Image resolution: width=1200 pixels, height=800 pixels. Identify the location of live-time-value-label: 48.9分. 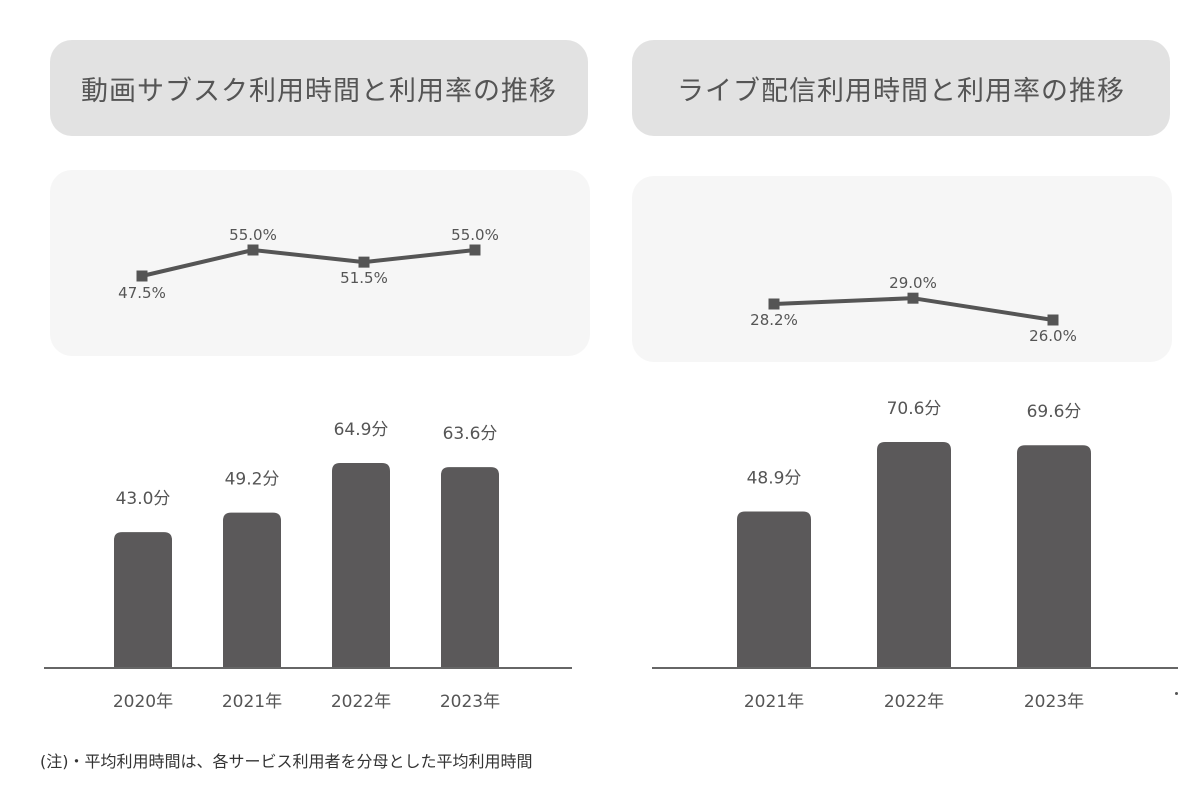
(774, 478).